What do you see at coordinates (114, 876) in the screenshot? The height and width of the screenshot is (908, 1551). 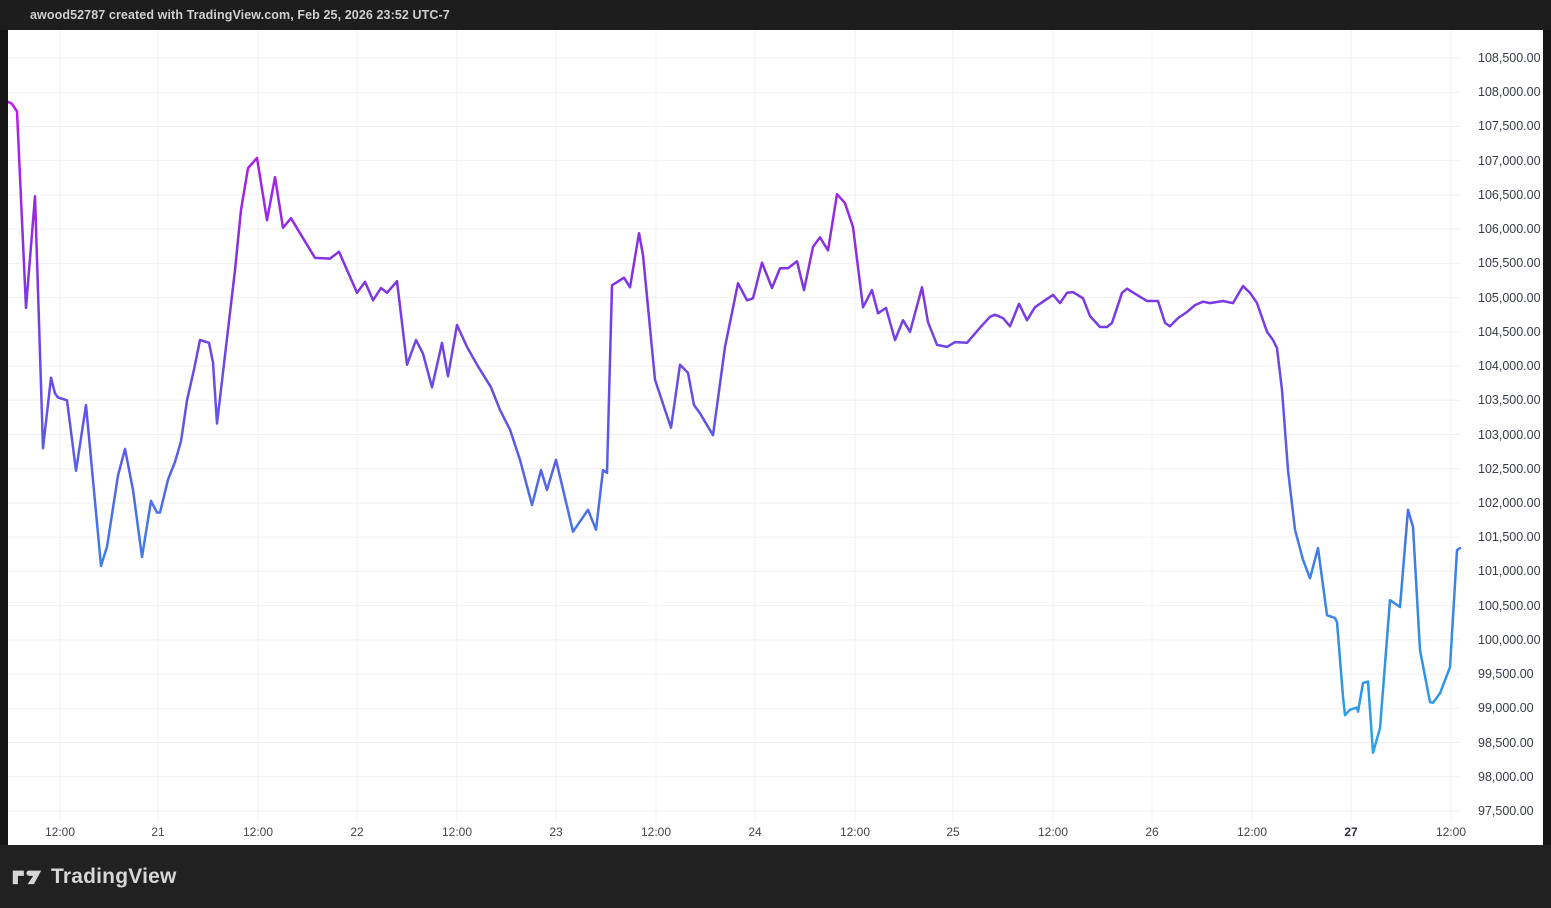 I see `tradingview-brand-text: TradingView` at bounding box center [114, 876].